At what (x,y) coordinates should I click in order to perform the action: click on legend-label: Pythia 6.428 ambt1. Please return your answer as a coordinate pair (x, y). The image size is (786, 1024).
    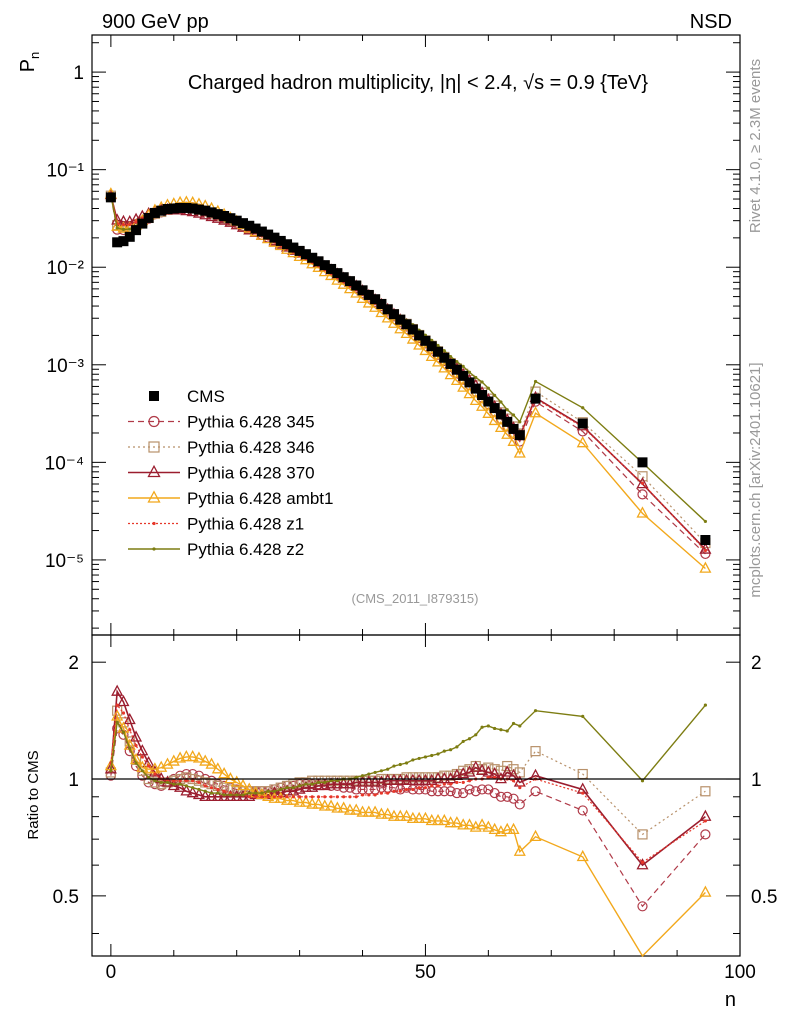
    Looking at the image, I should click on (260, 498).